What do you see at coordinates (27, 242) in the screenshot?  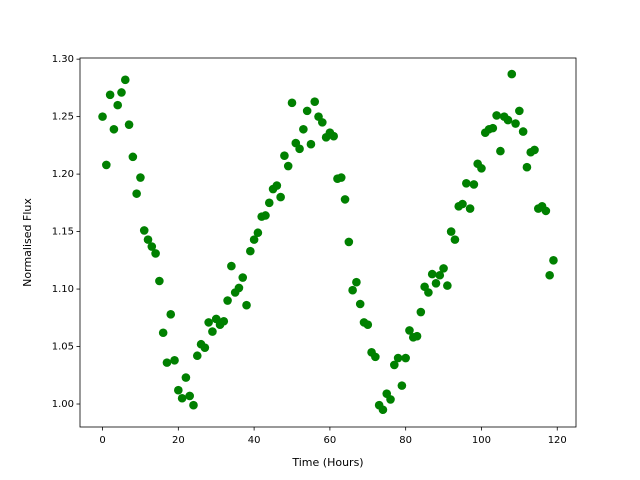 I see `y-axis-label: Normalised Flux` at bounding box center [27, 242].